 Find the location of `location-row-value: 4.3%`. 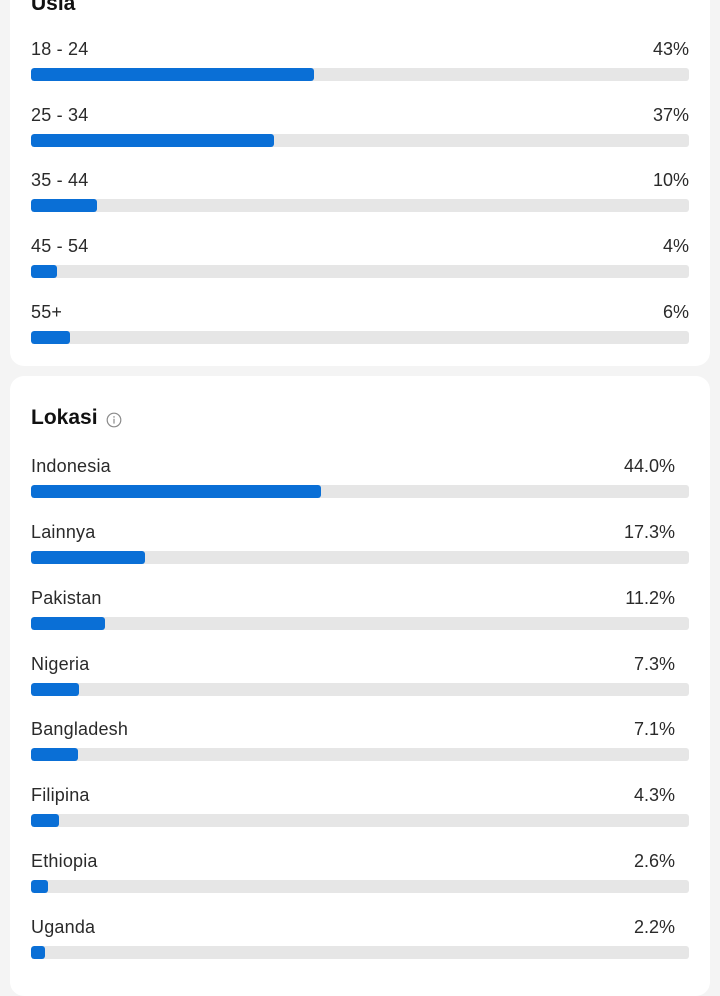

location-row-value: 4.3% is located at coordinates (654, 795).